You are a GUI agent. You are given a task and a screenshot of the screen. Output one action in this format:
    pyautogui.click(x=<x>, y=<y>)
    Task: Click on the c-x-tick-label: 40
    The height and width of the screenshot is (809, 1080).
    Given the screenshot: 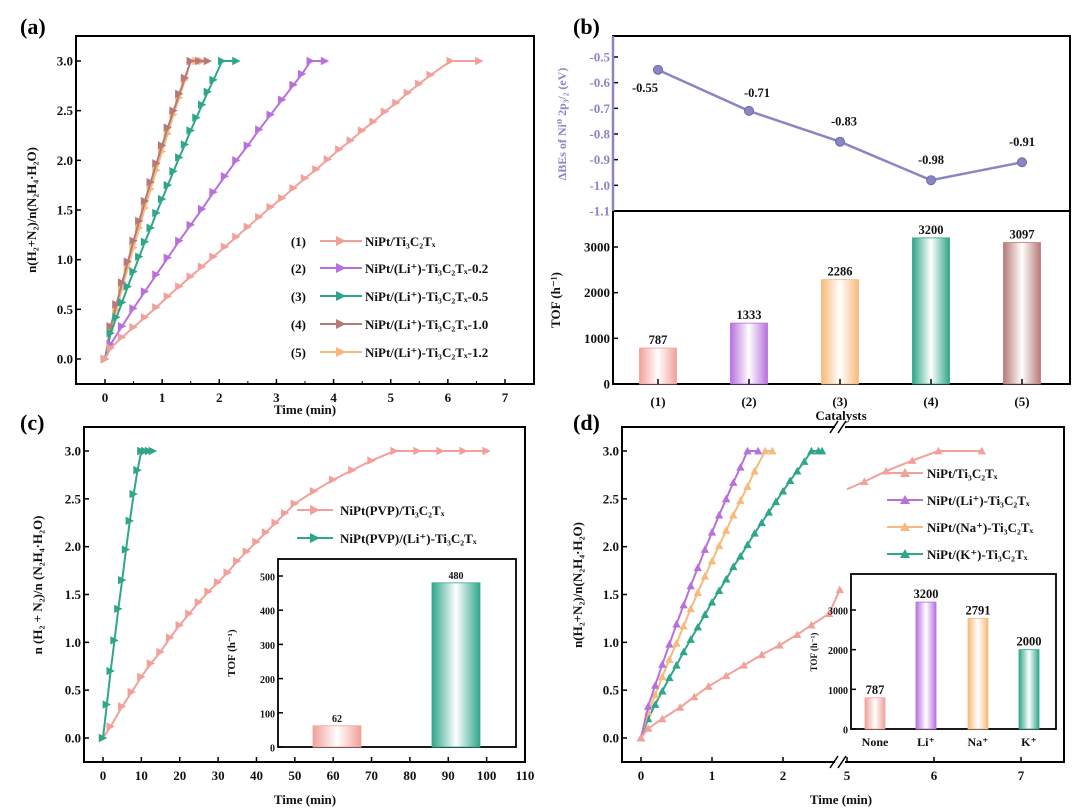 What is the action you would take?
    pyautogui.click(x=256, y=775)
    